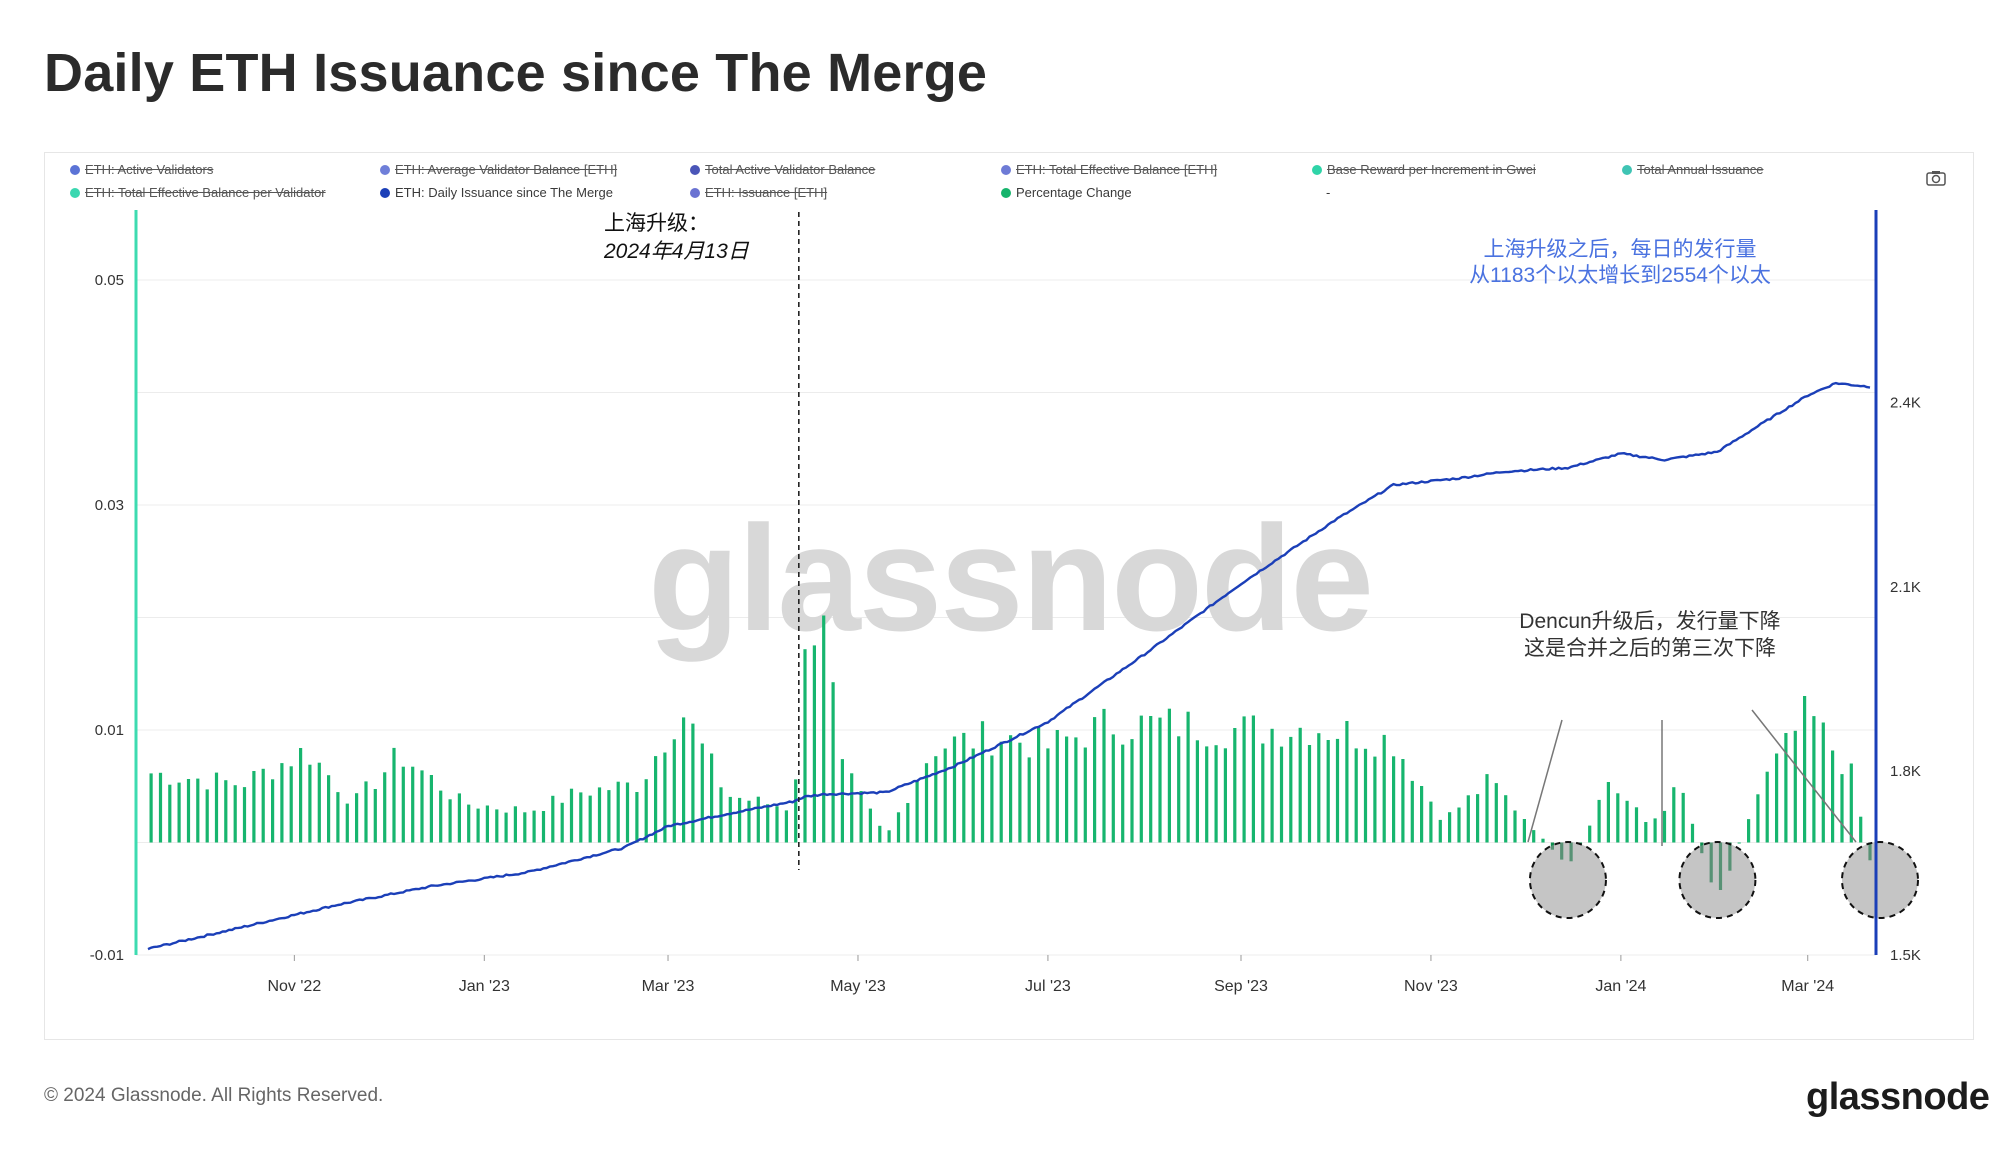  What do you see at coordinates (1424, 169) in the screenshot?
I see `legend-item-base-reward: Base Reward per Increment in Gwei` at bounding box center [1424, 169].